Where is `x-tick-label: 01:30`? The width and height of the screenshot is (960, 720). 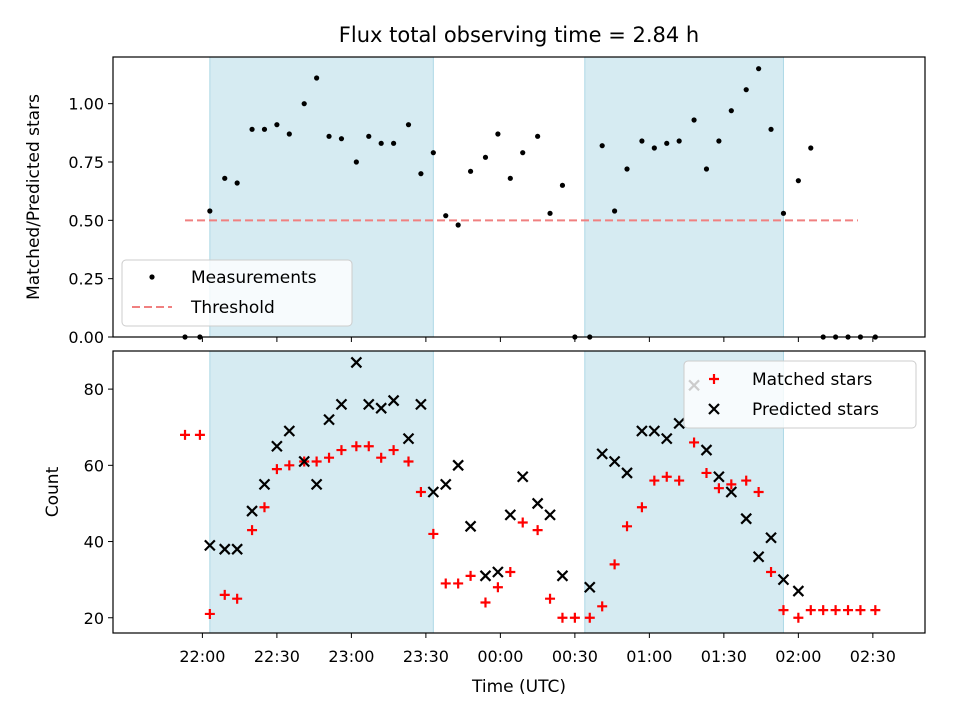
x-tick-label: 01:30 is located at coordinates (724, 656).